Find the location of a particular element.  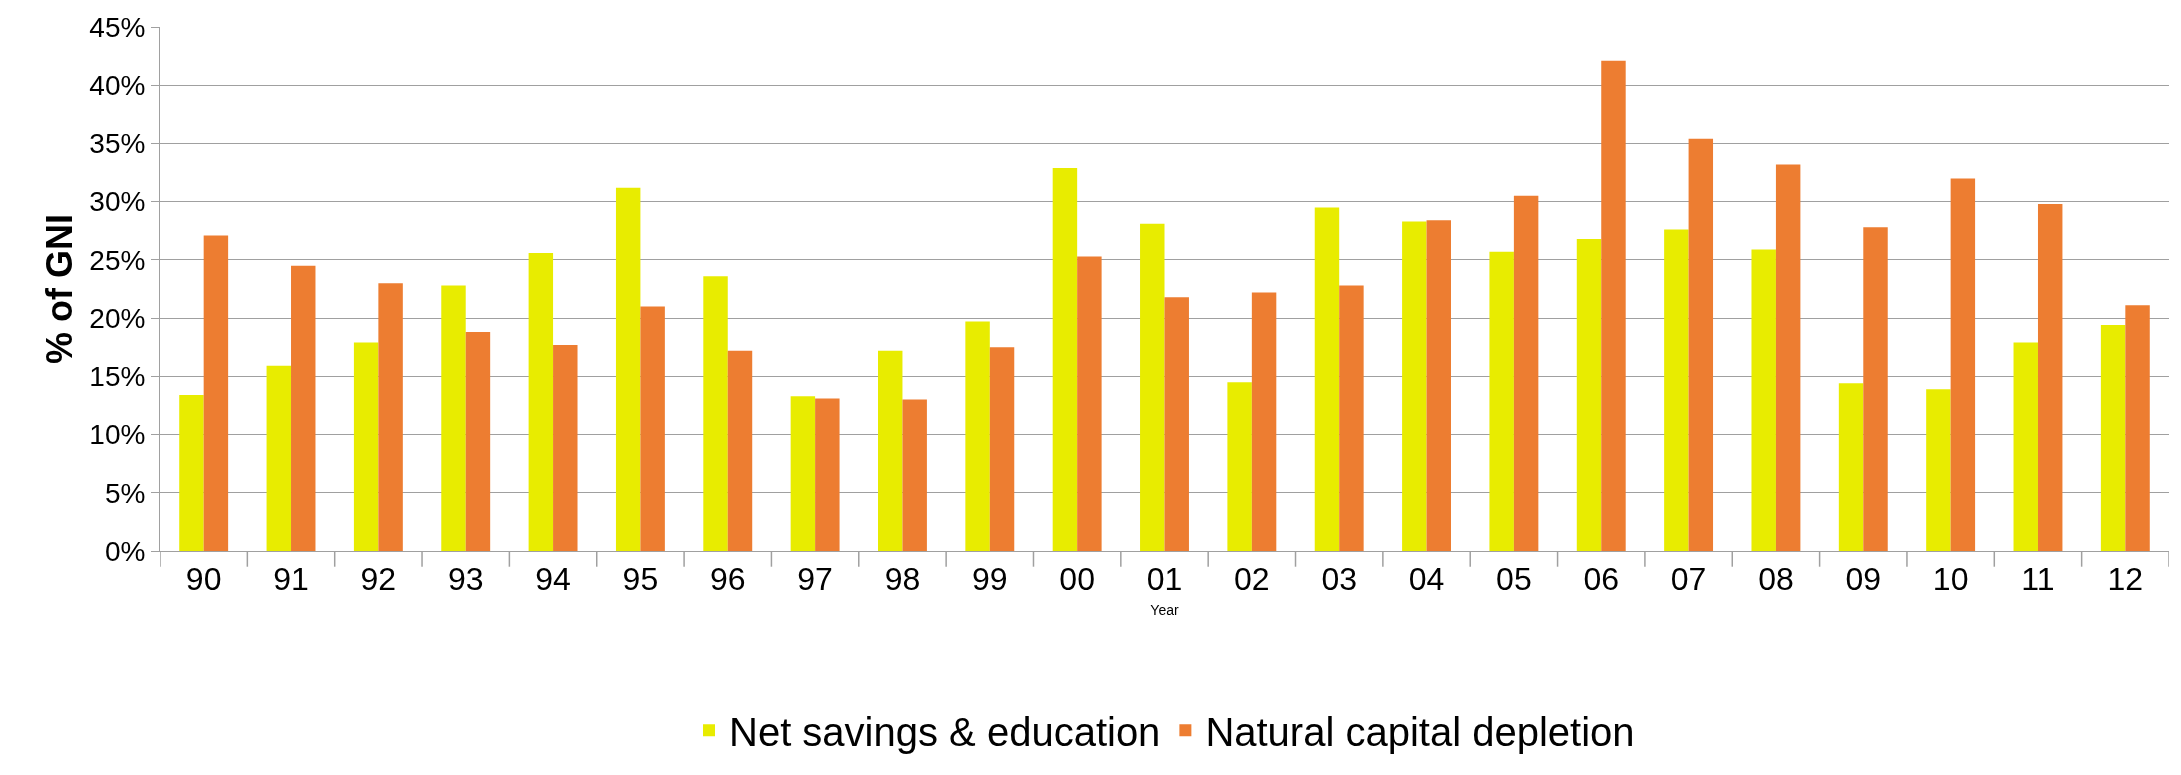

x-tick-label: 98 is located at coordinates (902, 579).